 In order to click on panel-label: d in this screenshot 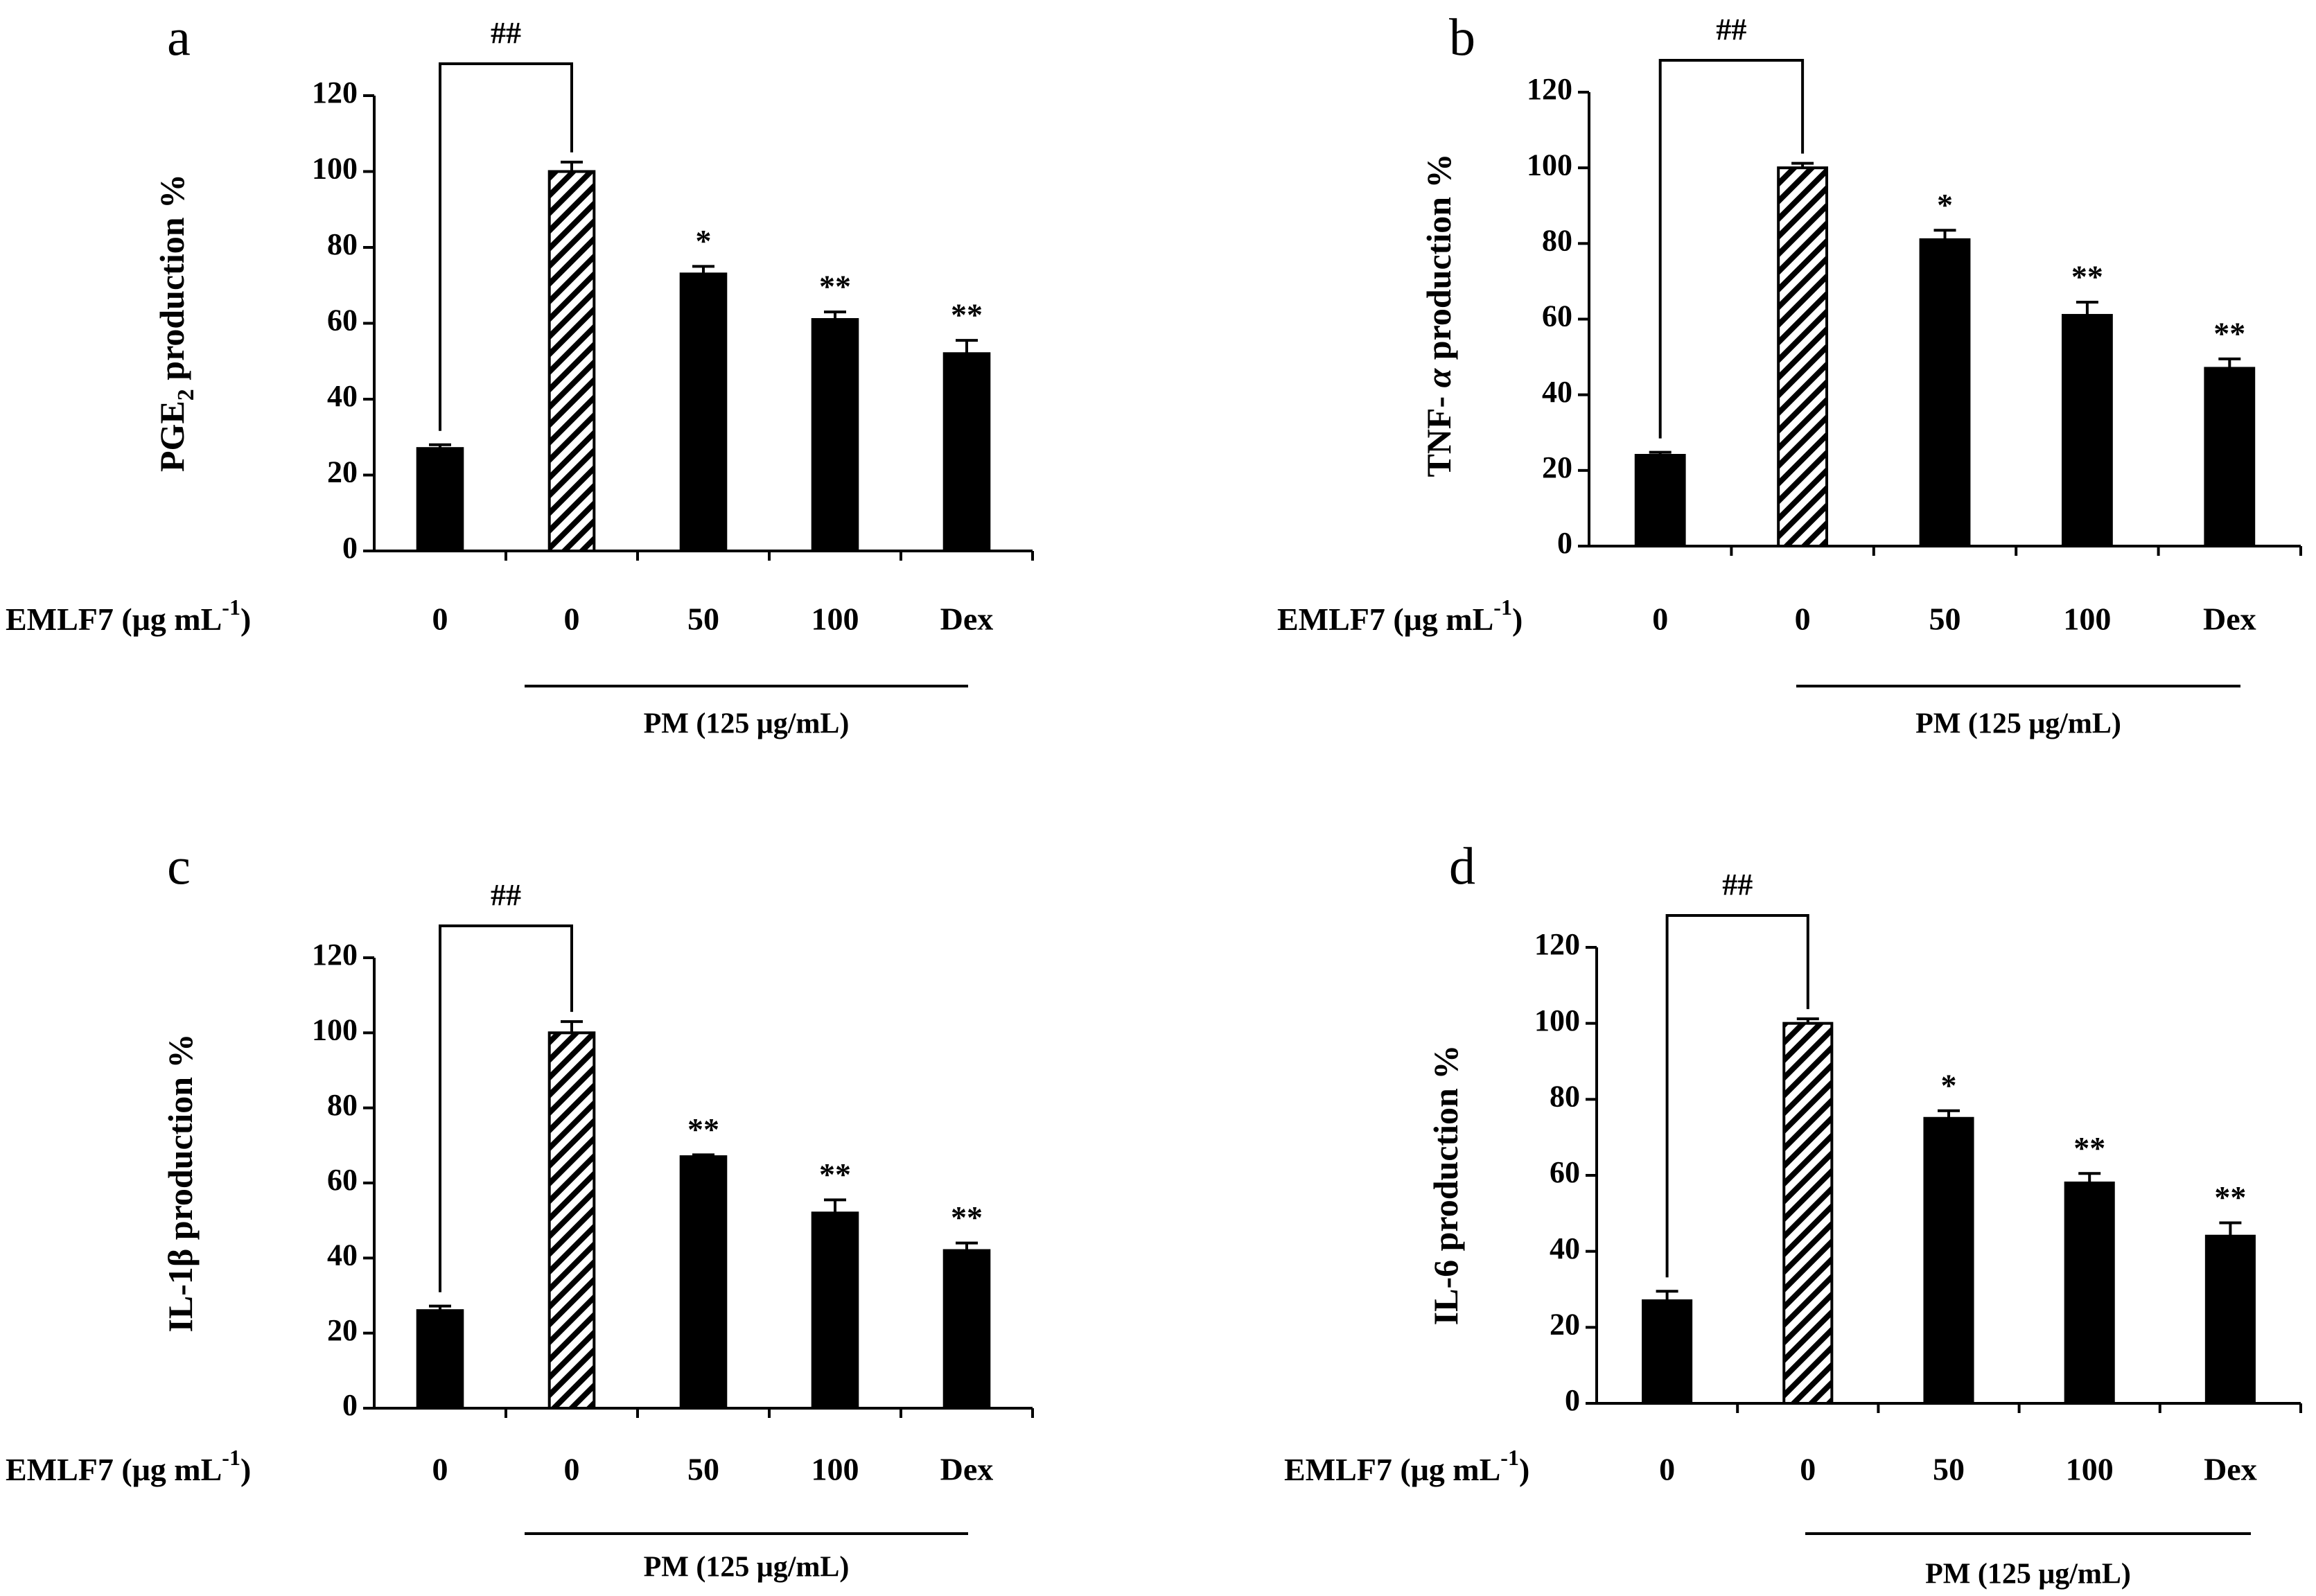, I will do `click(1462, 866)`.